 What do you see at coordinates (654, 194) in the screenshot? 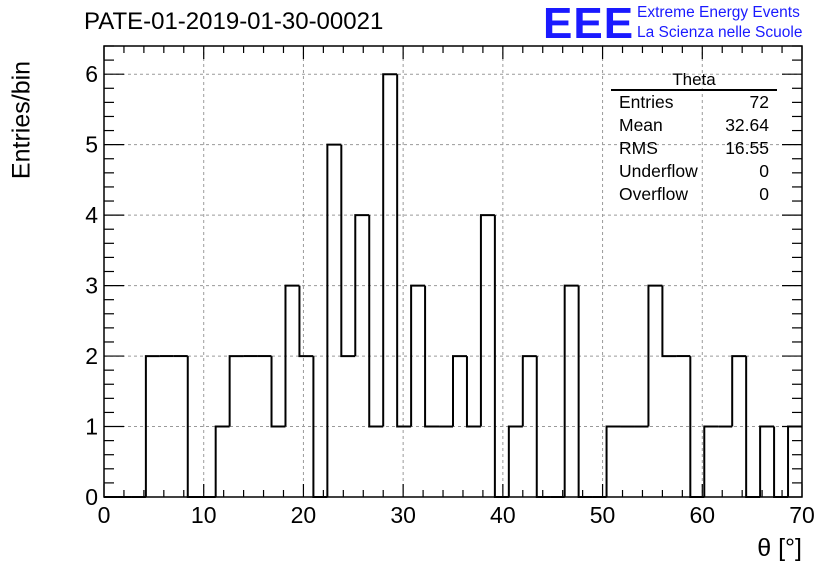
I see `stats-key: Overflow` at bounding box center [654, 194].